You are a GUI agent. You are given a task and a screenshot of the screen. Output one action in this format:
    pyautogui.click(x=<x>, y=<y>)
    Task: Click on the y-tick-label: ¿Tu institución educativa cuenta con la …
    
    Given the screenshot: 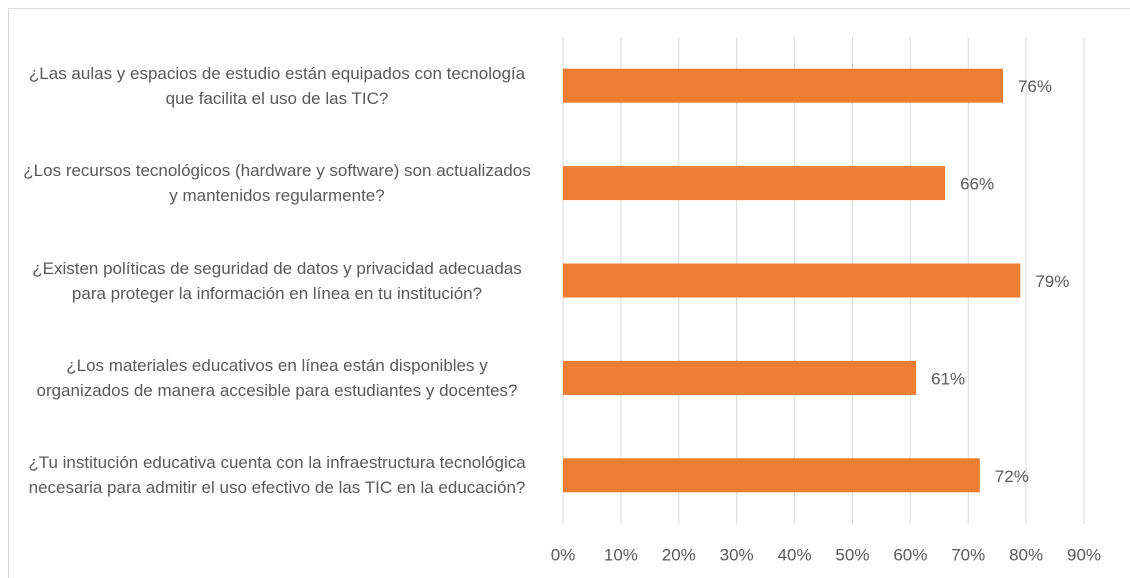 What is the action you would take?
    pyautogui.click(x=277, y=475)
    